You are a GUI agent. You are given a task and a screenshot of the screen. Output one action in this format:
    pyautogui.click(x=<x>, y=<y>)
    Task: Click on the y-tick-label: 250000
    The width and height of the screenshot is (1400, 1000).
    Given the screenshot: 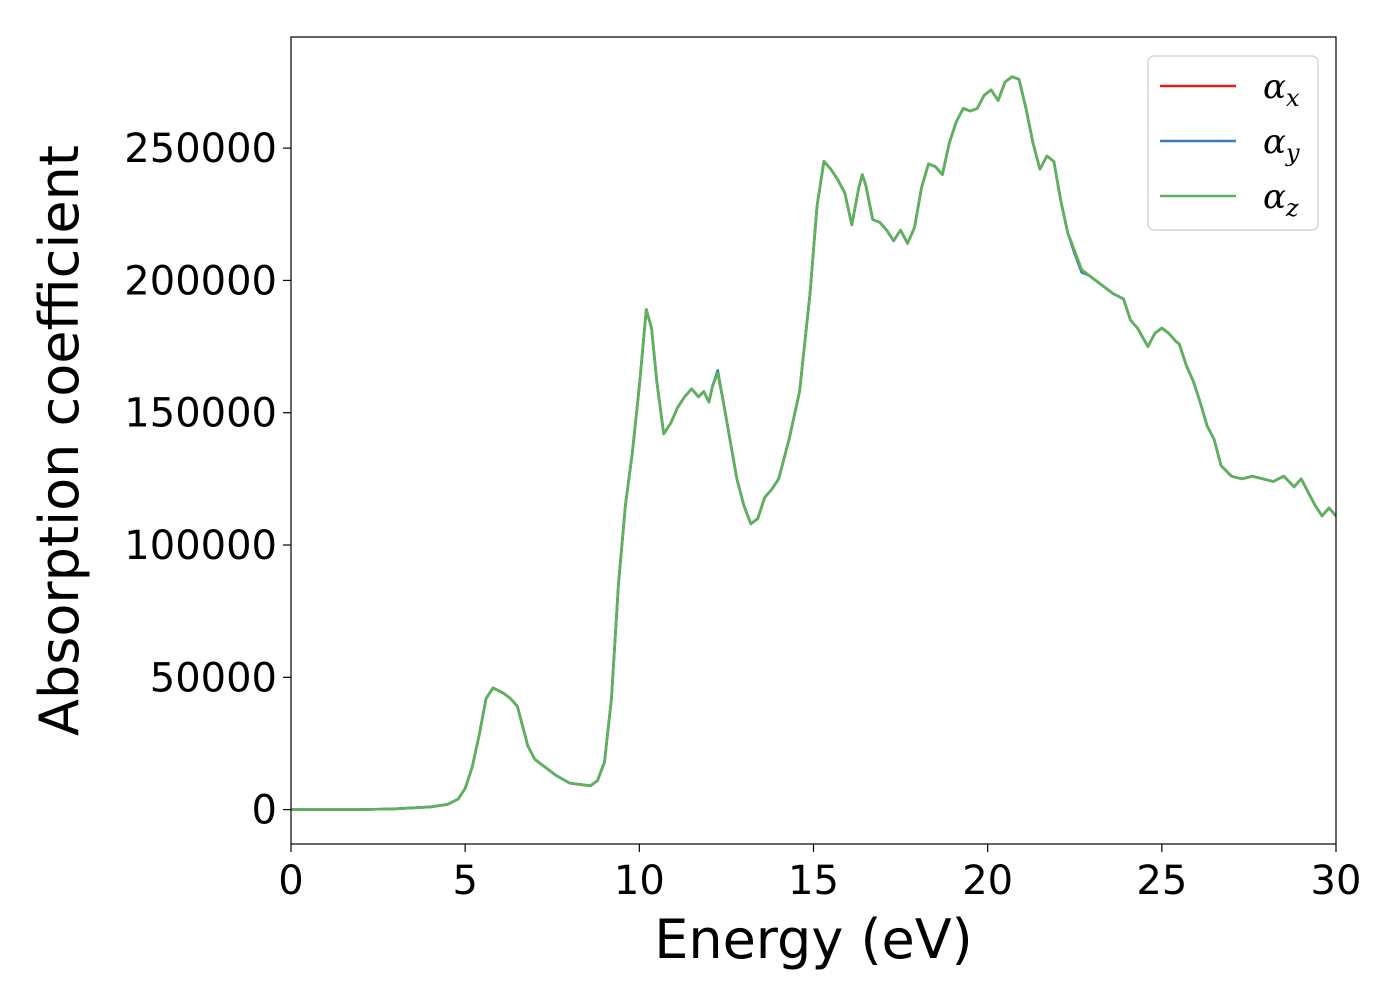 What is the action you would take?
    pyautogui.click(x=200, y=149)
    